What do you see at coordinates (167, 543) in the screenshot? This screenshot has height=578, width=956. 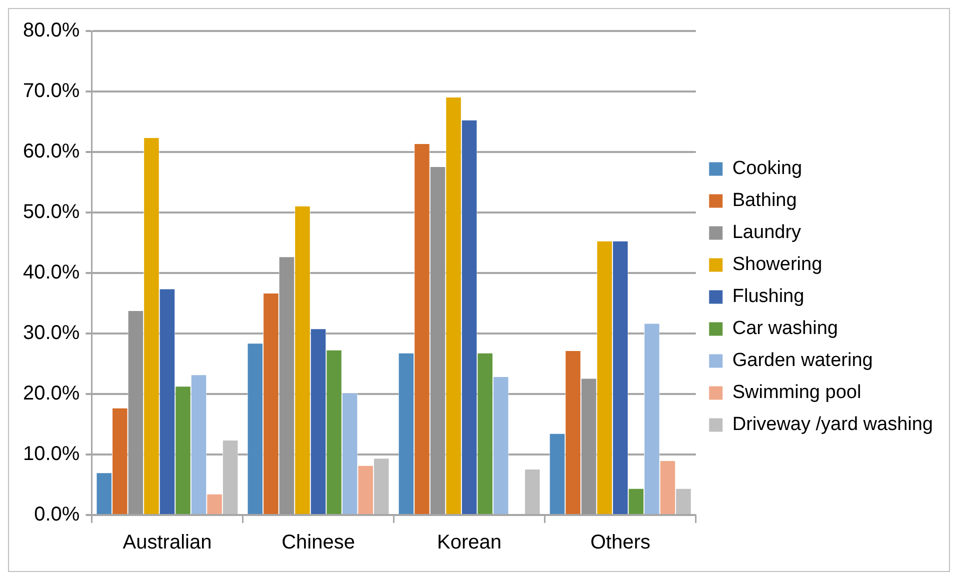 I see `x-tick-label: Australian` at bounding box center [167, 543].